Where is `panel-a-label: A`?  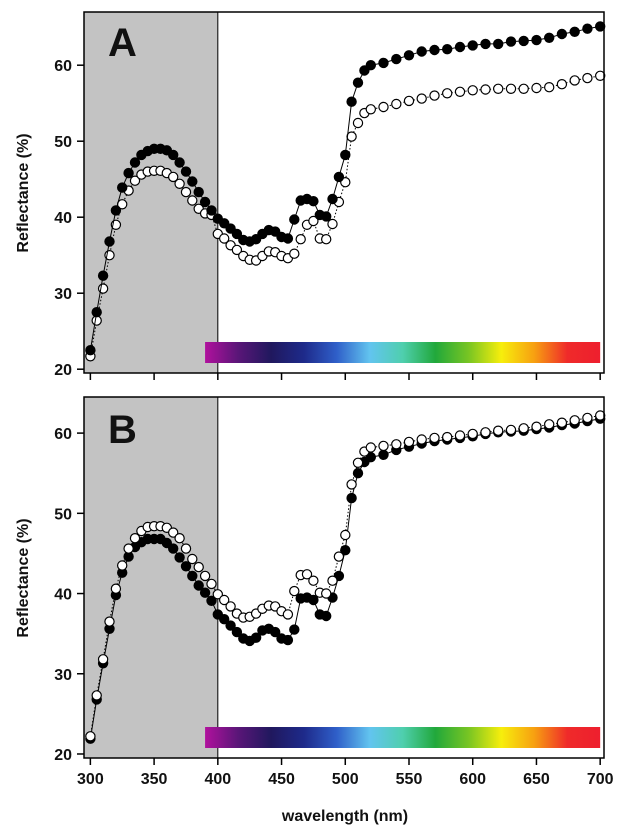 panel-a-label: A is located at coordinates (122, 43).